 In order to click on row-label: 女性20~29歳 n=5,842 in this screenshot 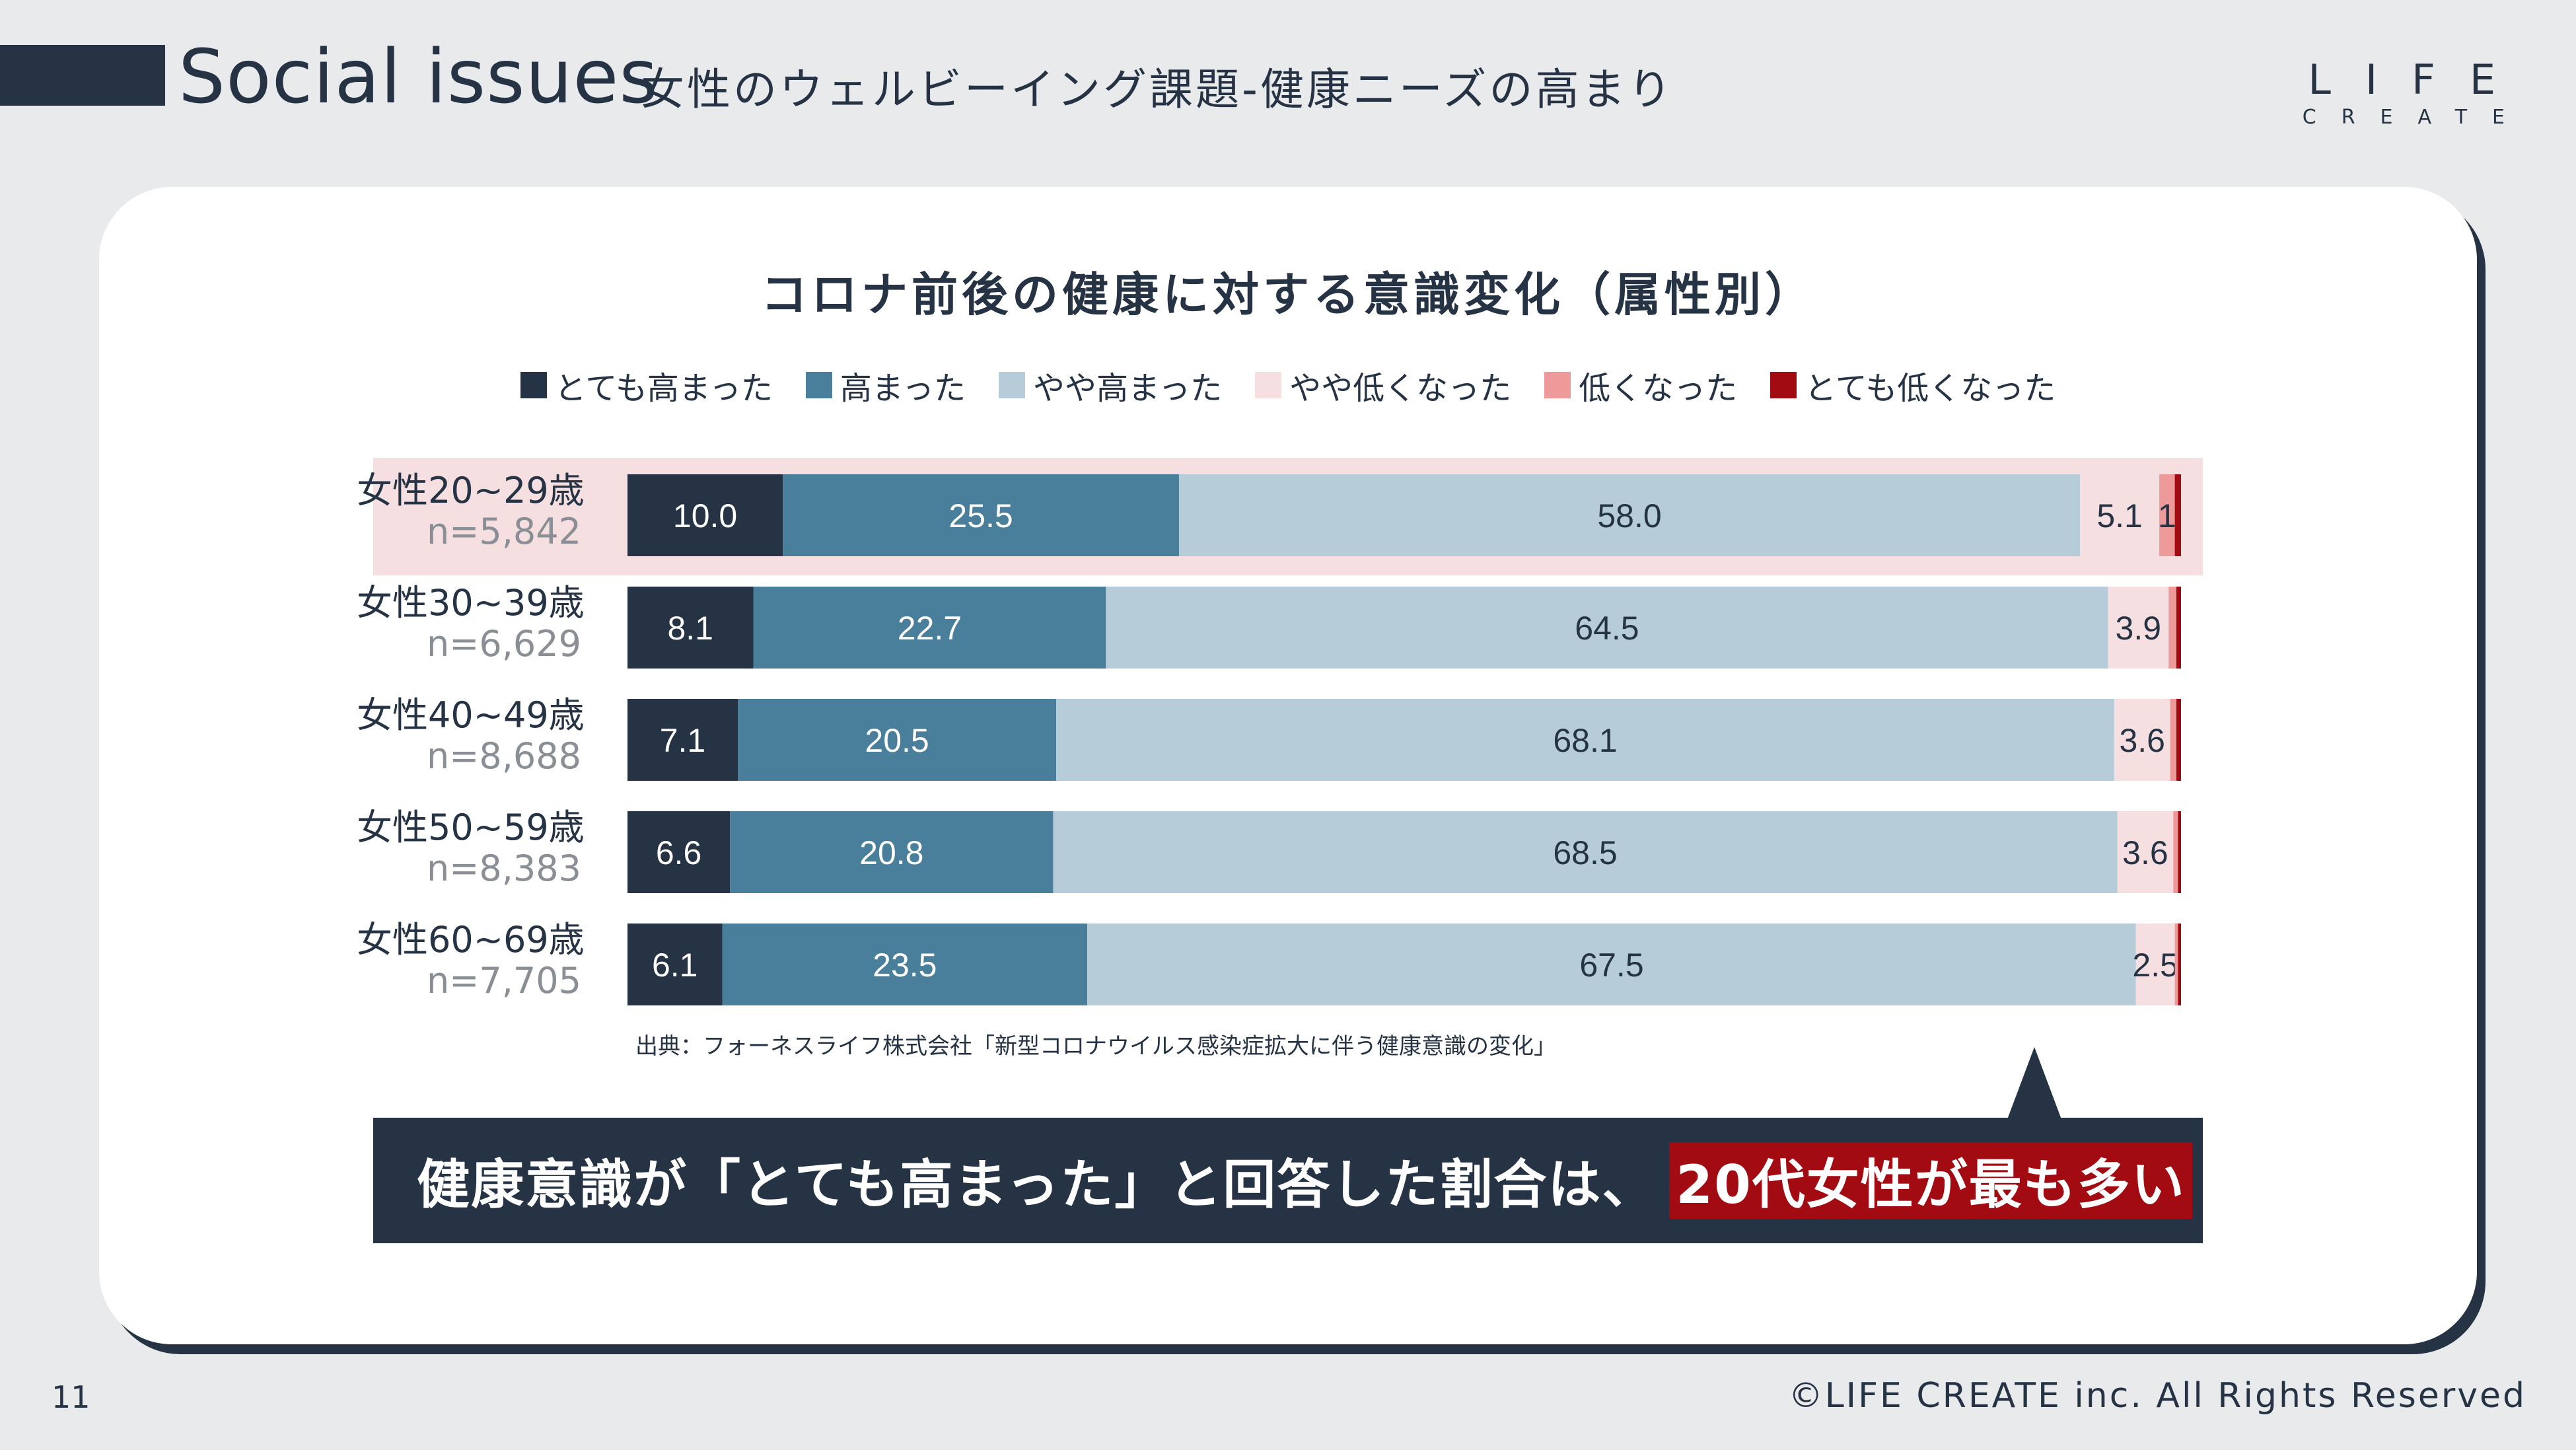, I will do `click(471, 511)`.